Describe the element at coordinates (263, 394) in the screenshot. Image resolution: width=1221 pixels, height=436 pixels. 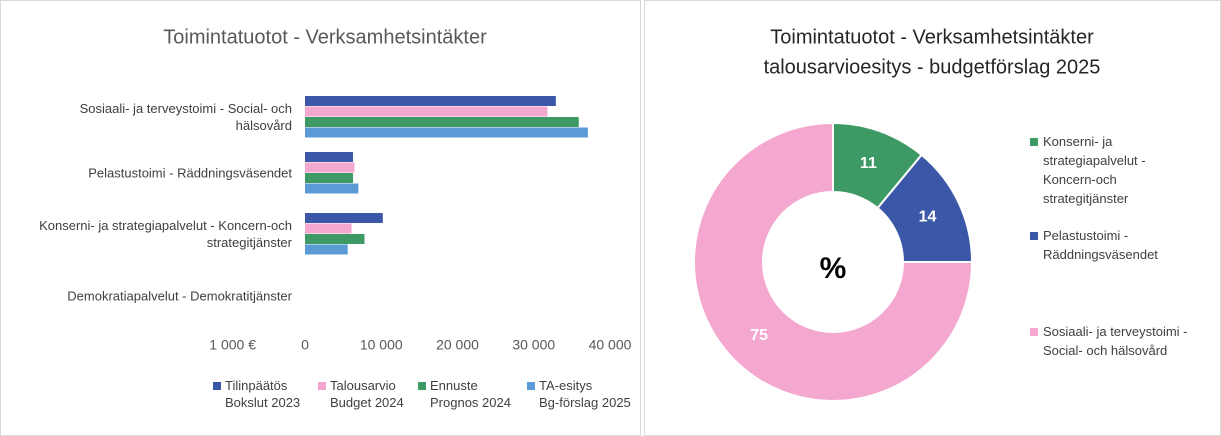
I see `legend-label: Tilinpäätös Bokslut 2023` at that location.